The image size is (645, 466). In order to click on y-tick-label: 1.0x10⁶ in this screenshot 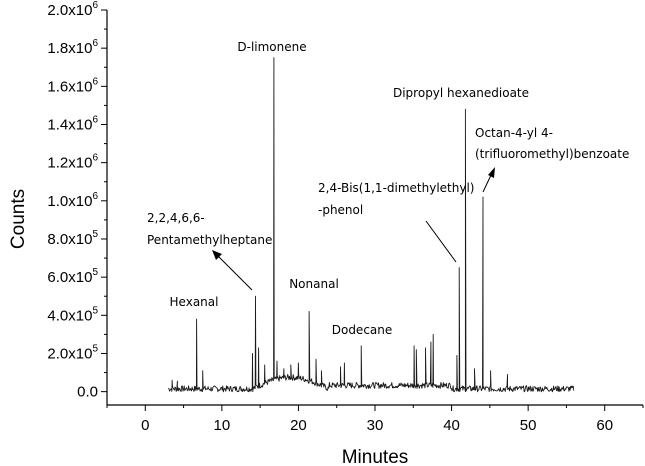, I will do `click(72, 200)`.